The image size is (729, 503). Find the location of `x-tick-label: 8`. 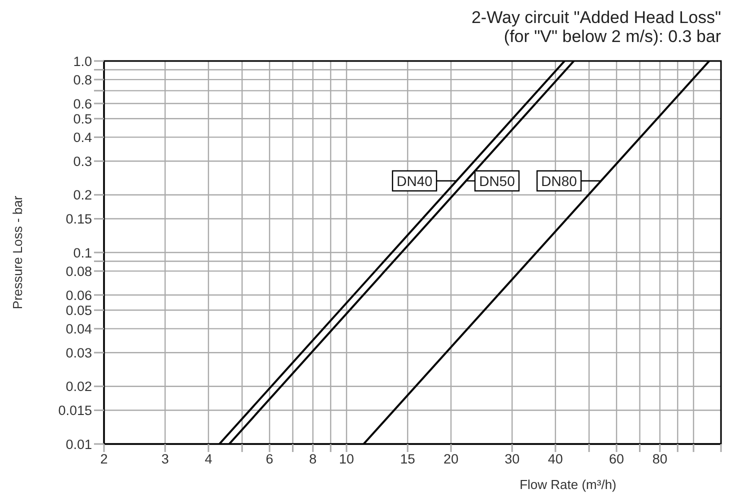

x-tick-label: 8 is located at coordinates (313, 459).